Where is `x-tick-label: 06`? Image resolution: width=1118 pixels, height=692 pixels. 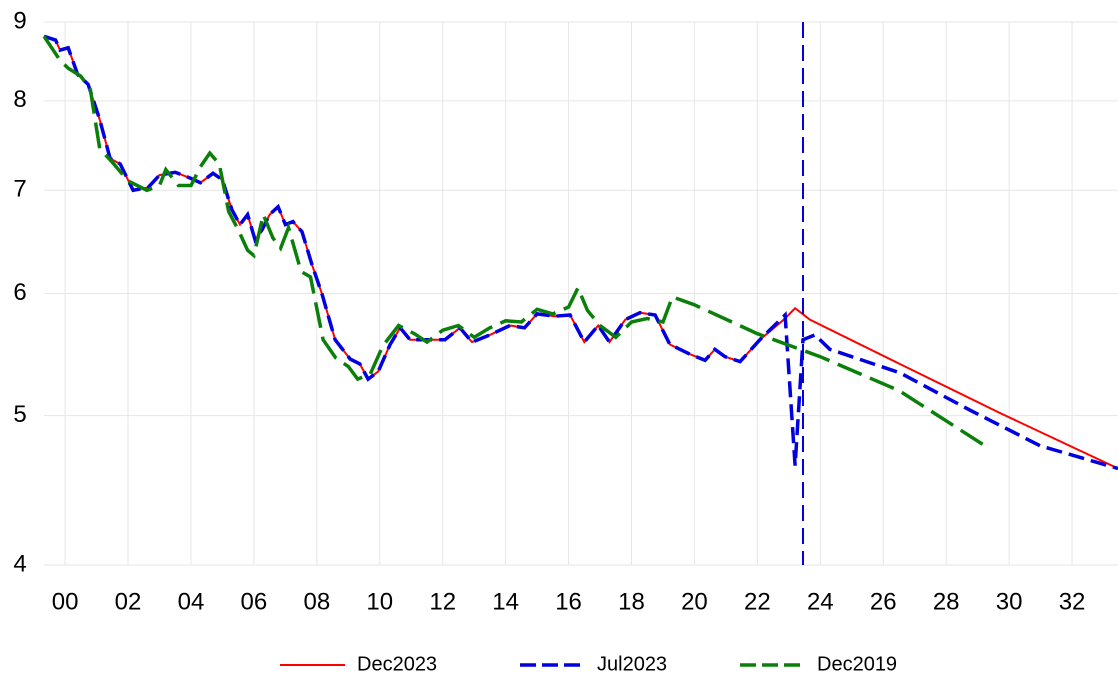
x-tick-label: 06 is located at coordinates (254, 601).